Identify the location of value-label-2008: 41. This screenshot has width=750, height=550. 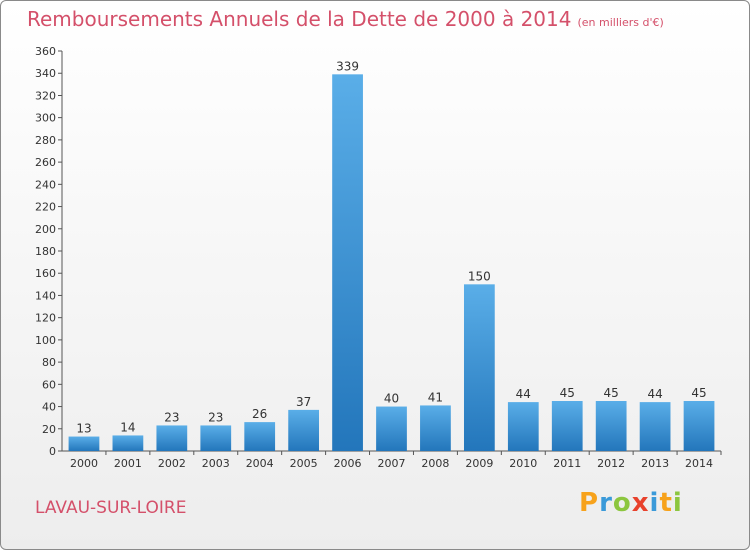
(435, 397).